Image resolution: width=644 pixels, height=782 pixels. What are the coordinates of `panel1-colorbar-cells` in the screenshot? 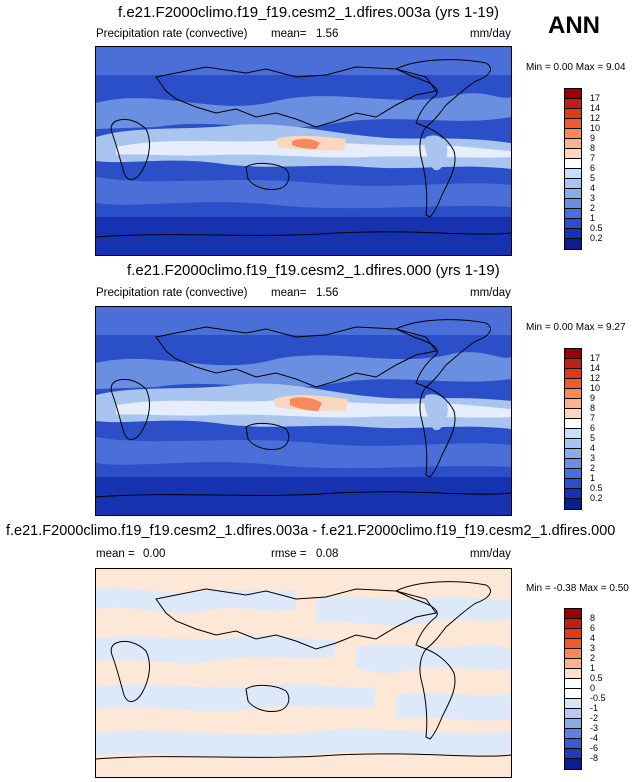 It's located at (573, 169).